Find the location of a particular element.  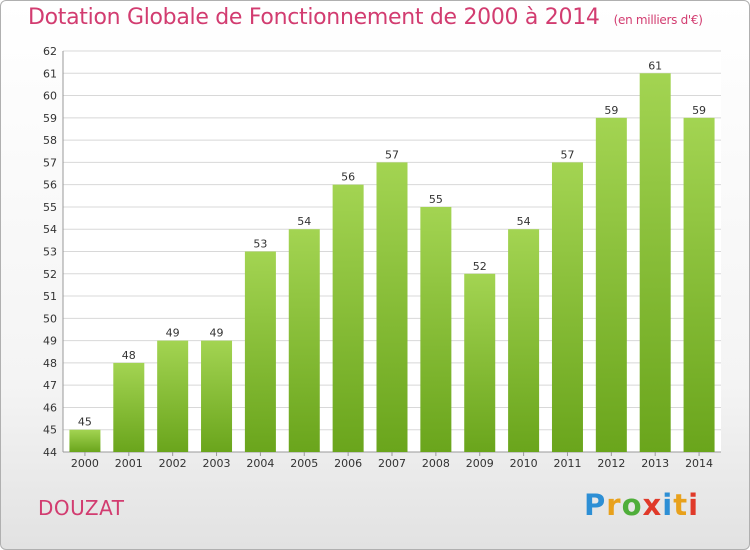

bar-value-label: 55 is located at coordinates (436, 199).